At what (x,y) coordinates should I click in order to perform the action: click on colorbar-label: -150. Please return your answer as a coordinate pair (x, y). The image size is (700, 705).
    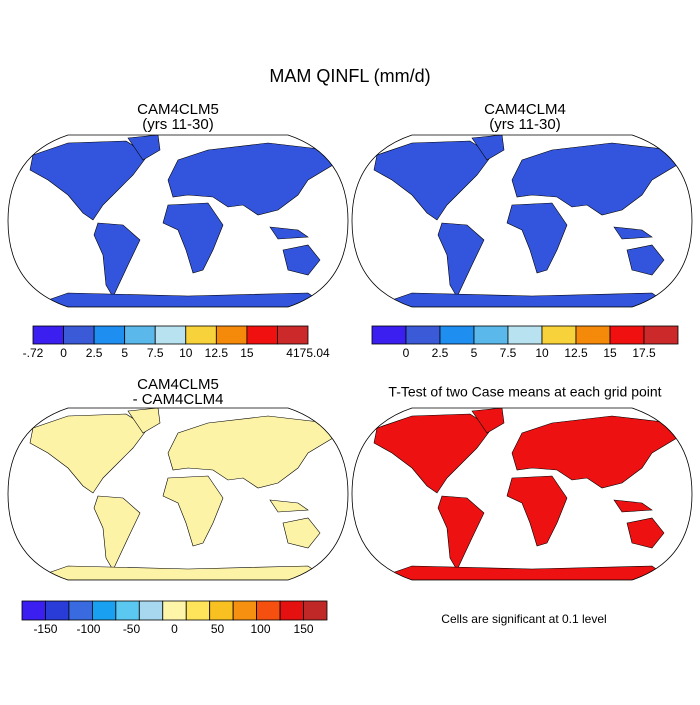
    Looking at the image, I should click on (45, 629).